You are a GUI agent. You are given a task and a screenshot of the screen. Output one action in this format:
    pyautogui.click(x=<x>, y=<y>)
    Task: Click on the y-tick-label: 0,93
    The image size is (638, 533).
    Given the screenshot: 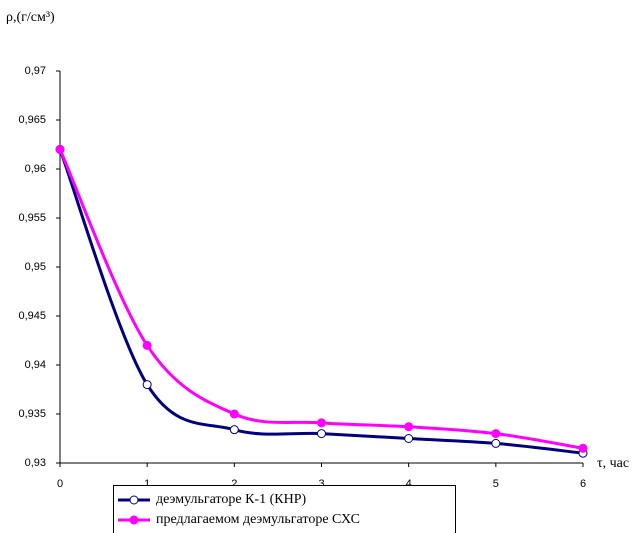 What is the action you would take?
    pyautogui.click(x=35, y=463)
    